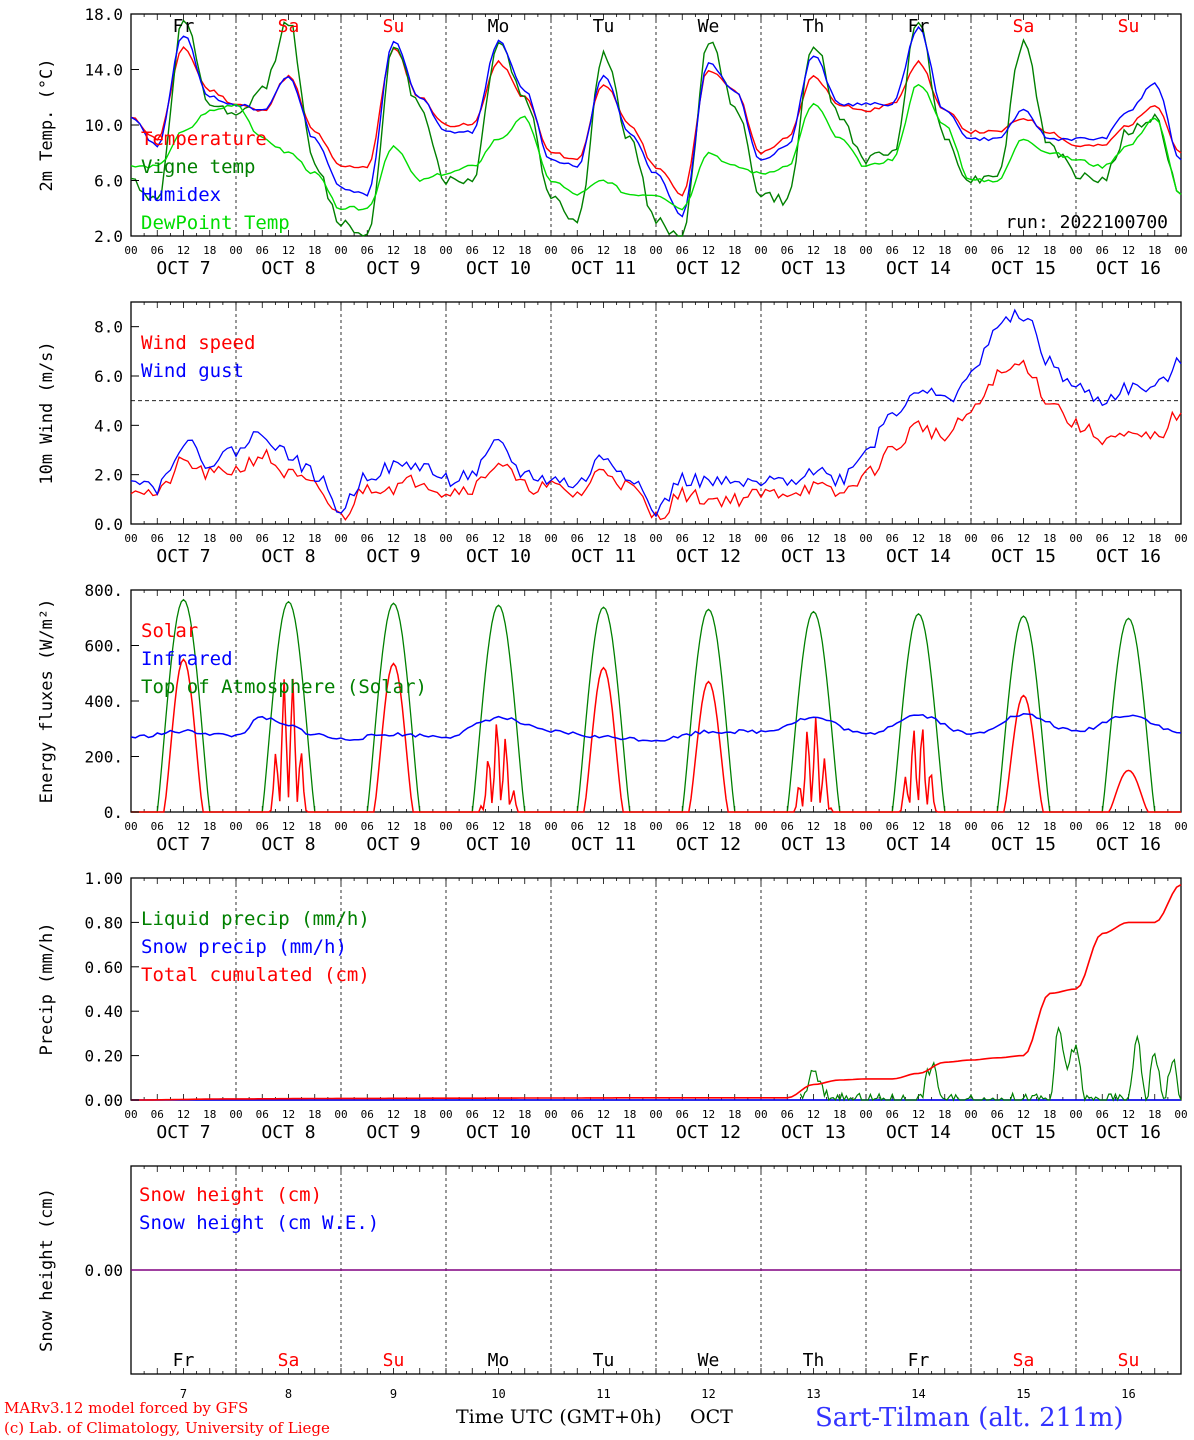 The width and height of the screenshot is (1194, 1440). Describe the element at coordinates (656, 440) in the screenshot. I see `series-wind-speed` at that location.